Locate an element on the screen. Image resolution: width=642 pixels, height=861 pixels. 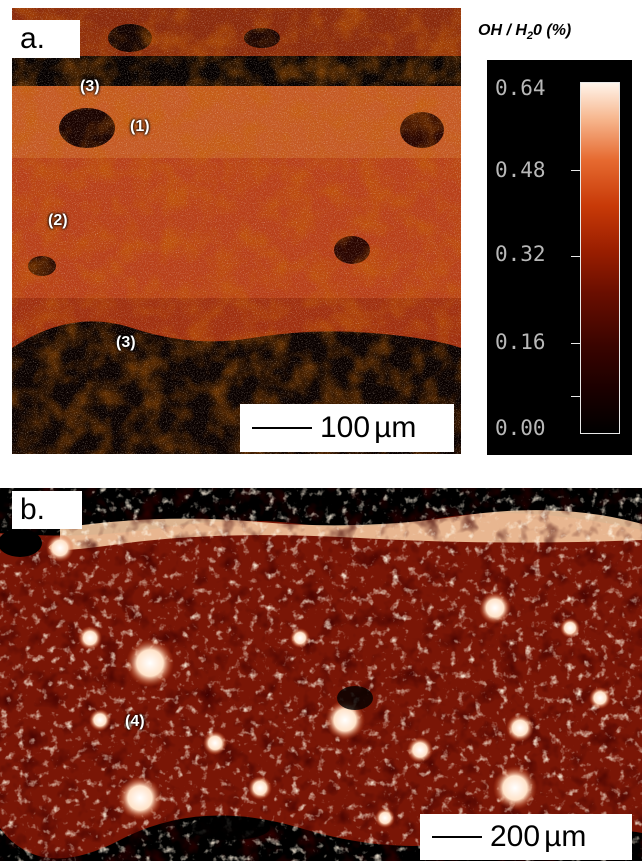
colorbar-tick-label: 0.16 is located at coordinates (520, 342).